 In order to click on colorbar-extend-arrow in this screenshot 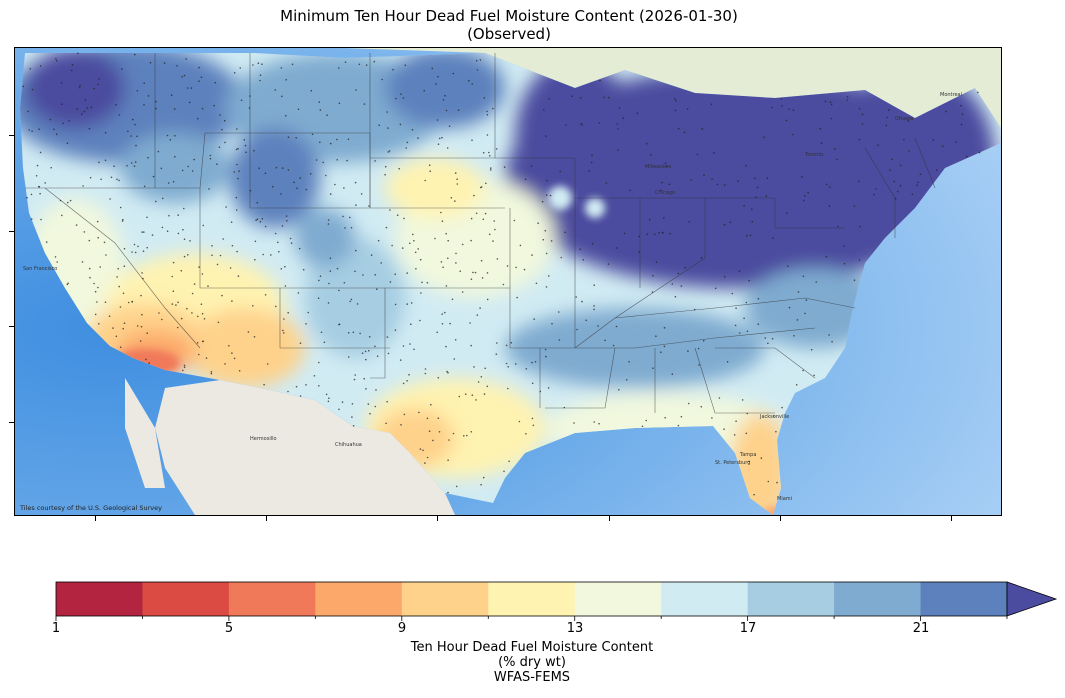, I will do `click(1032, 599)`.